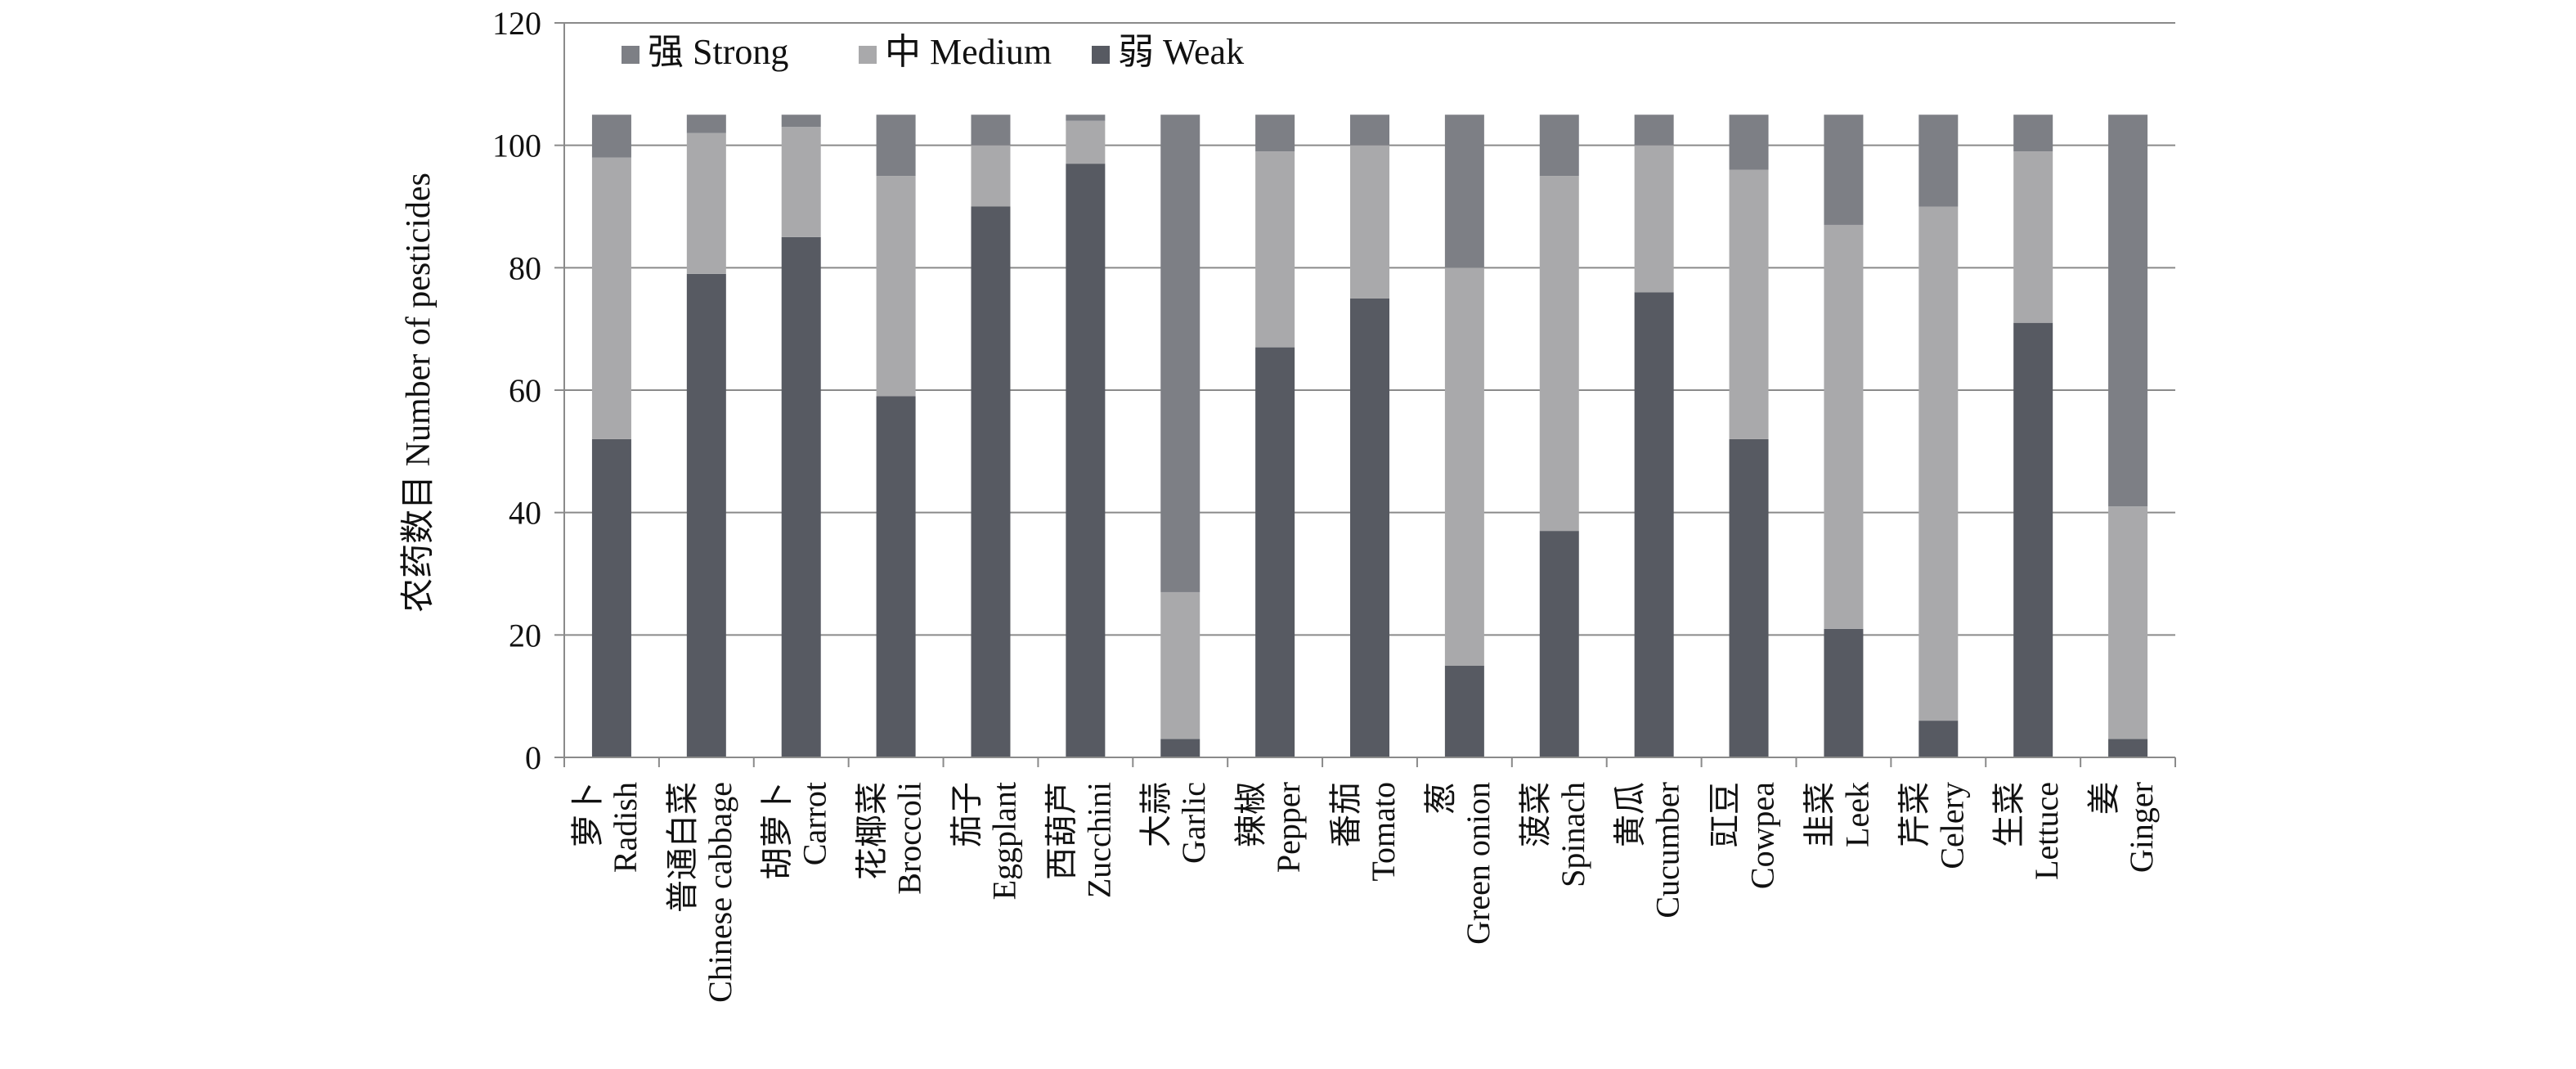  Describe the element at coordinates (1951, 825) in the screenshot. I see `x-category-label-line: Celery` at that location.